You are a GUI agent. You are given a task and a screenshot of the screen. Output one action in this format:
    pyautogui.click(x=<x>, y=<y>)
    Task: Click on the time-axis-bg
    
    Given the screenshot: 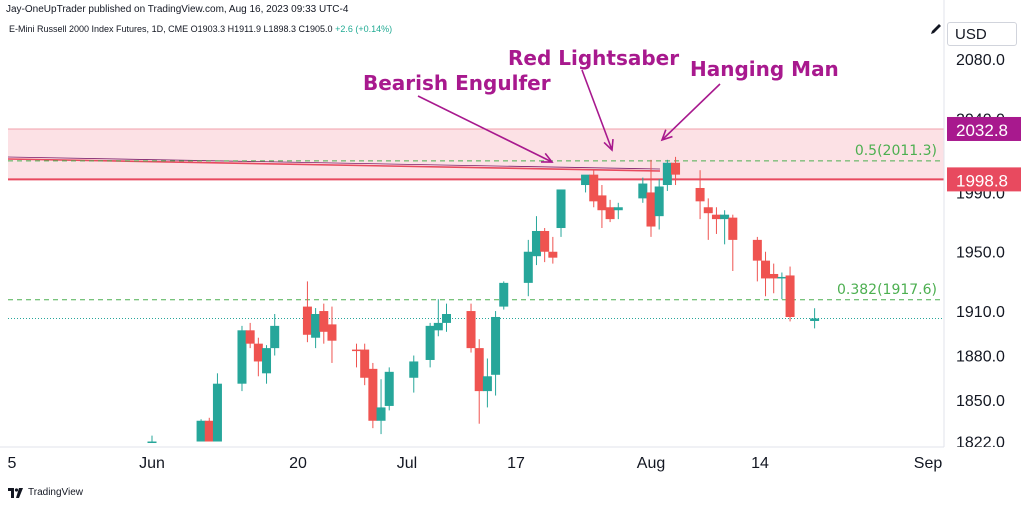 What is the action you would take?
    pyautogui.click(x=512, y=464)
    